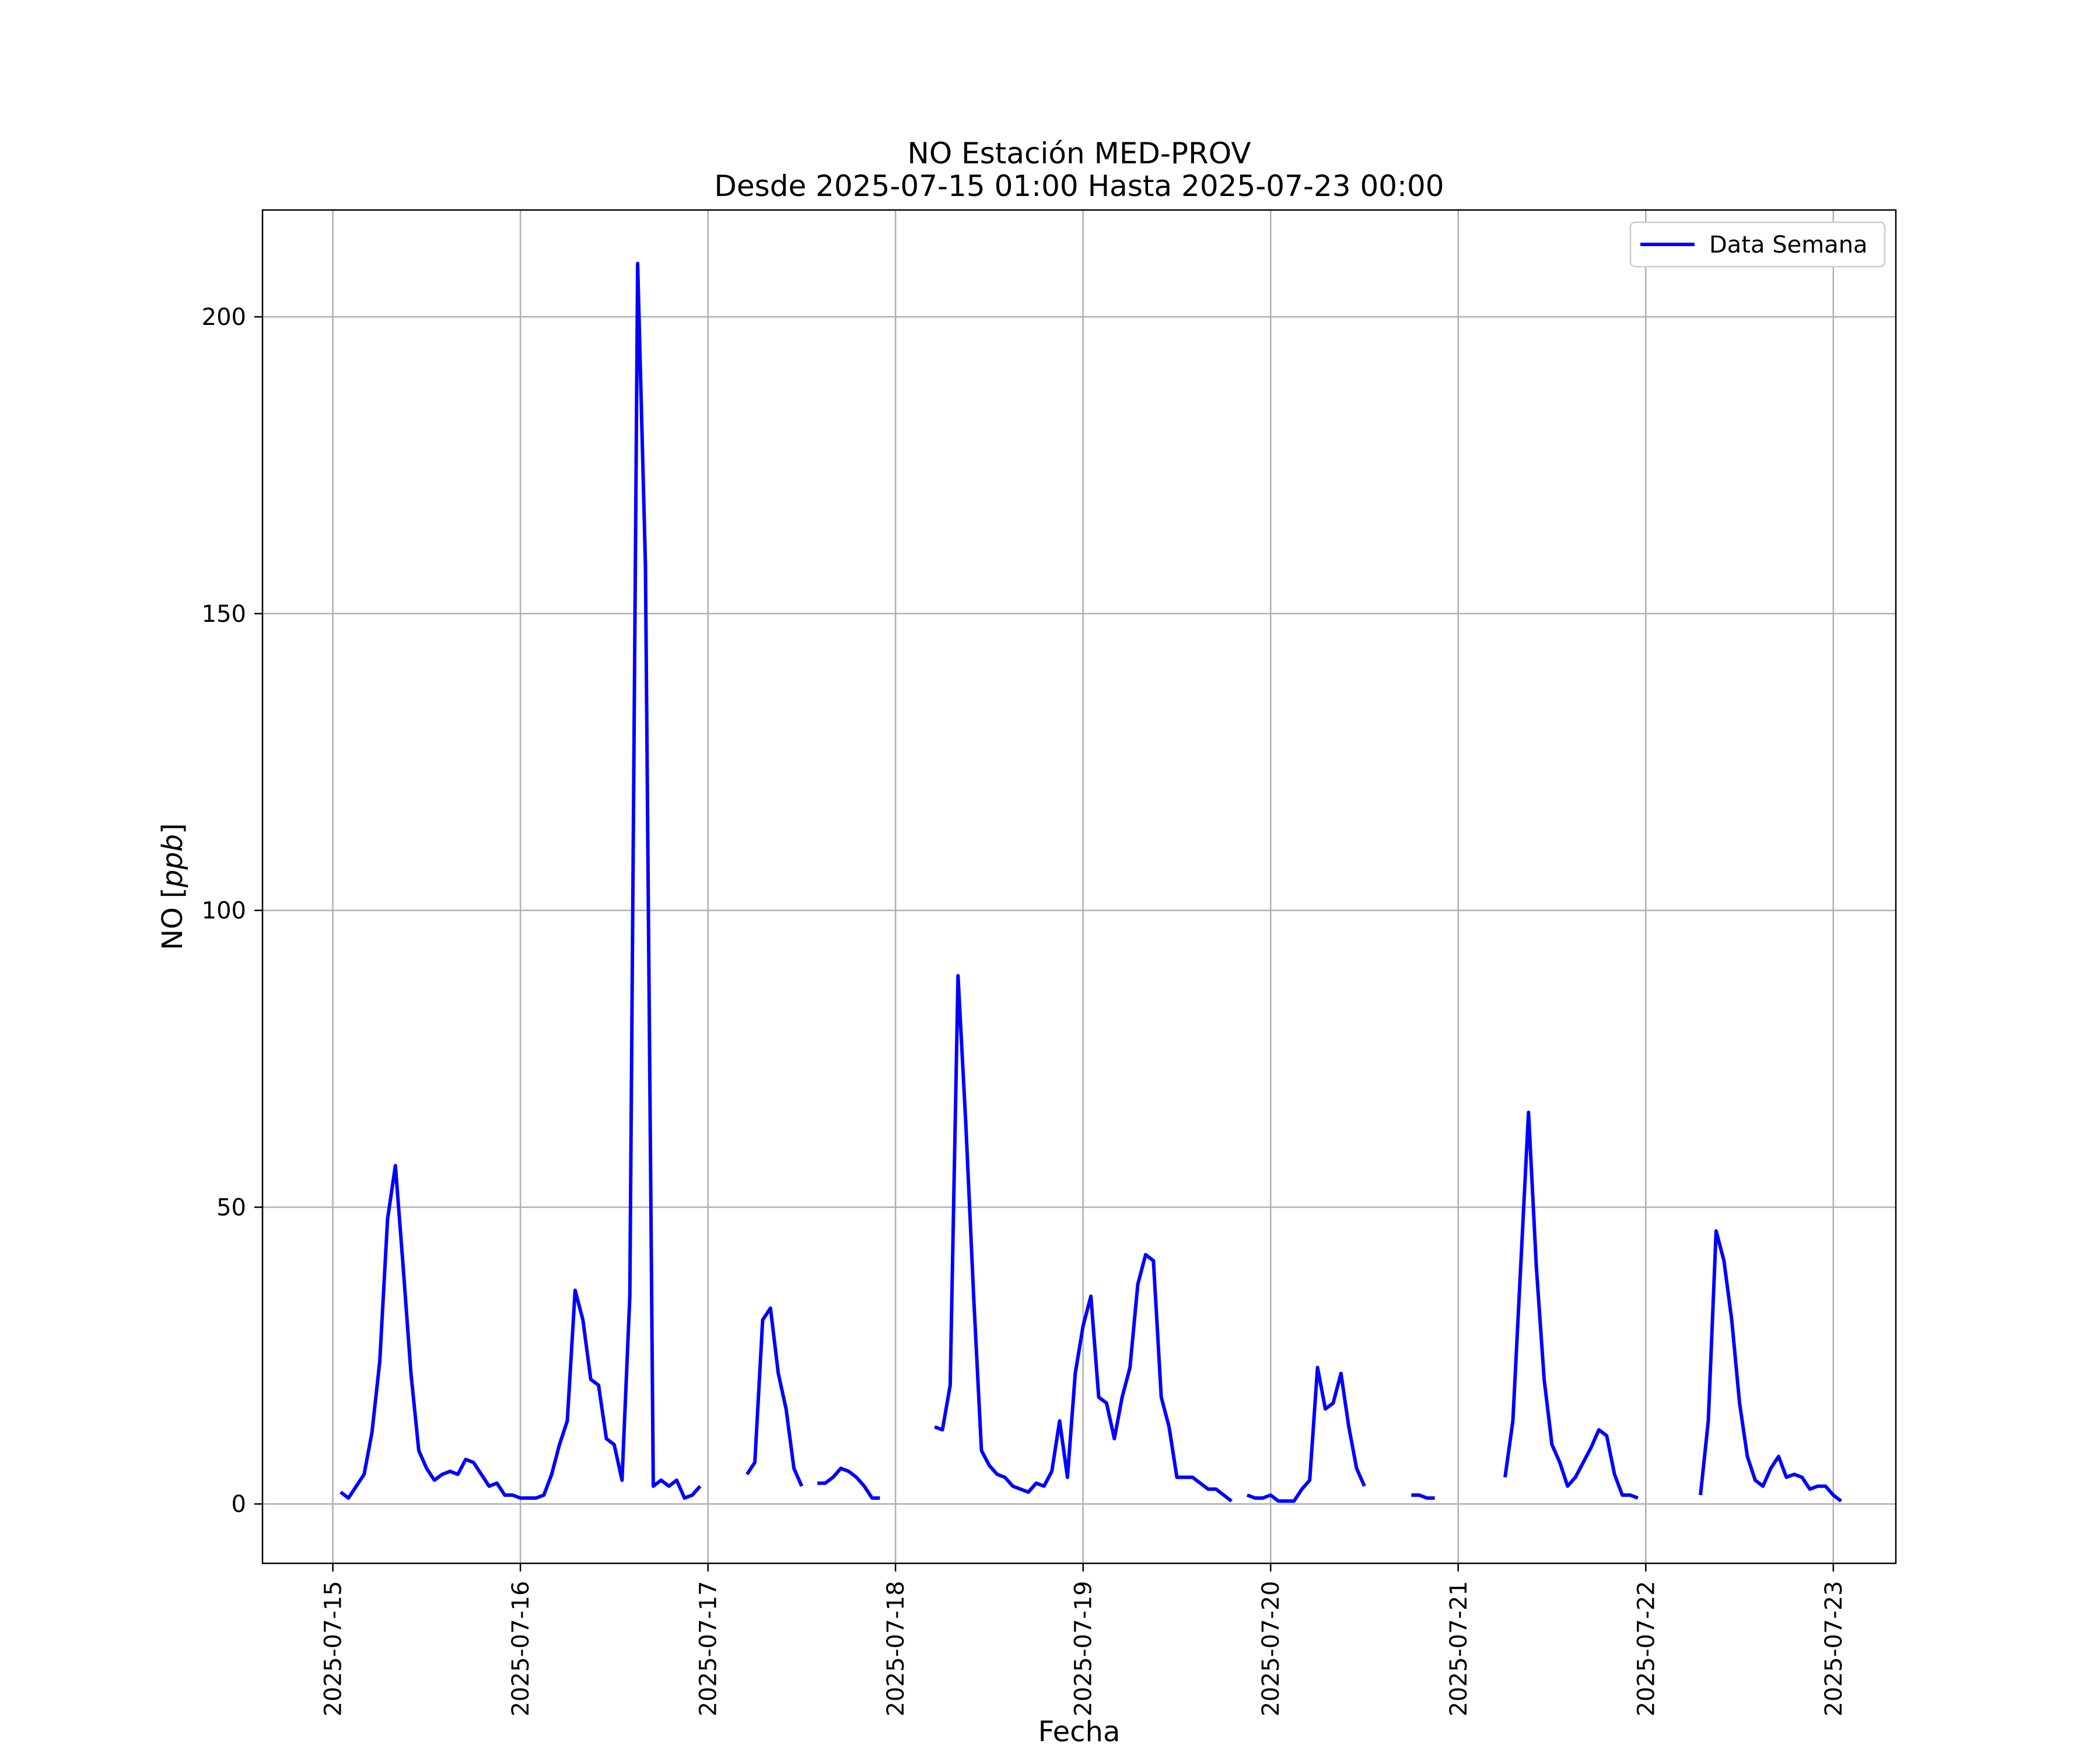 The height and width of the screenshot is (1750, 2100). What do you see at coordinates (1079, 1732) in the screenshot?
I see `x-axis-label: Fecha` at bounding box center [1079, 1732].